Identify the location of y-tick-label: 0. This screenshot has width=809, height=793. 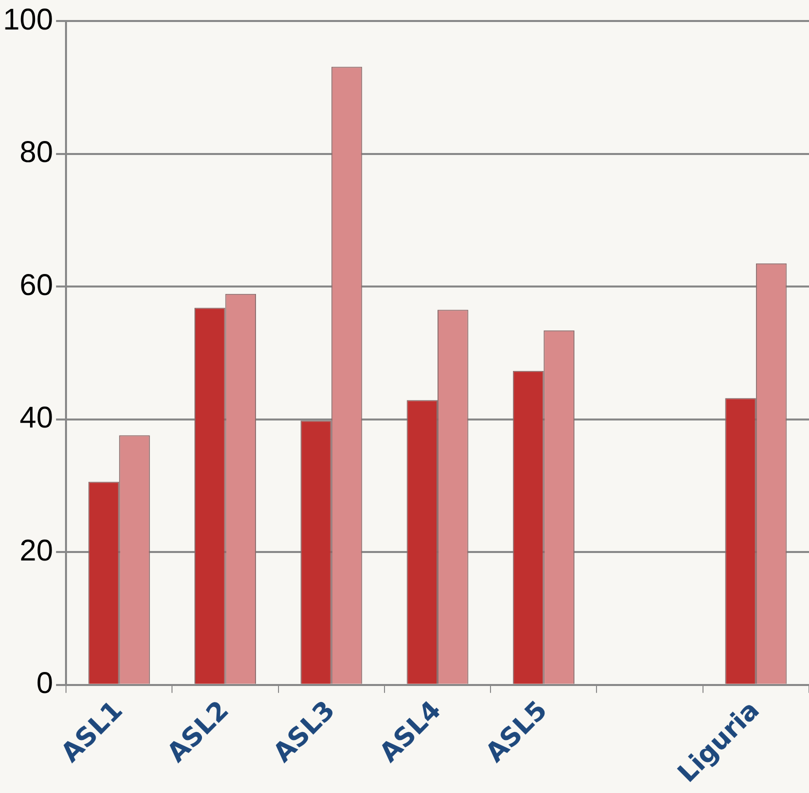
(45, 683).